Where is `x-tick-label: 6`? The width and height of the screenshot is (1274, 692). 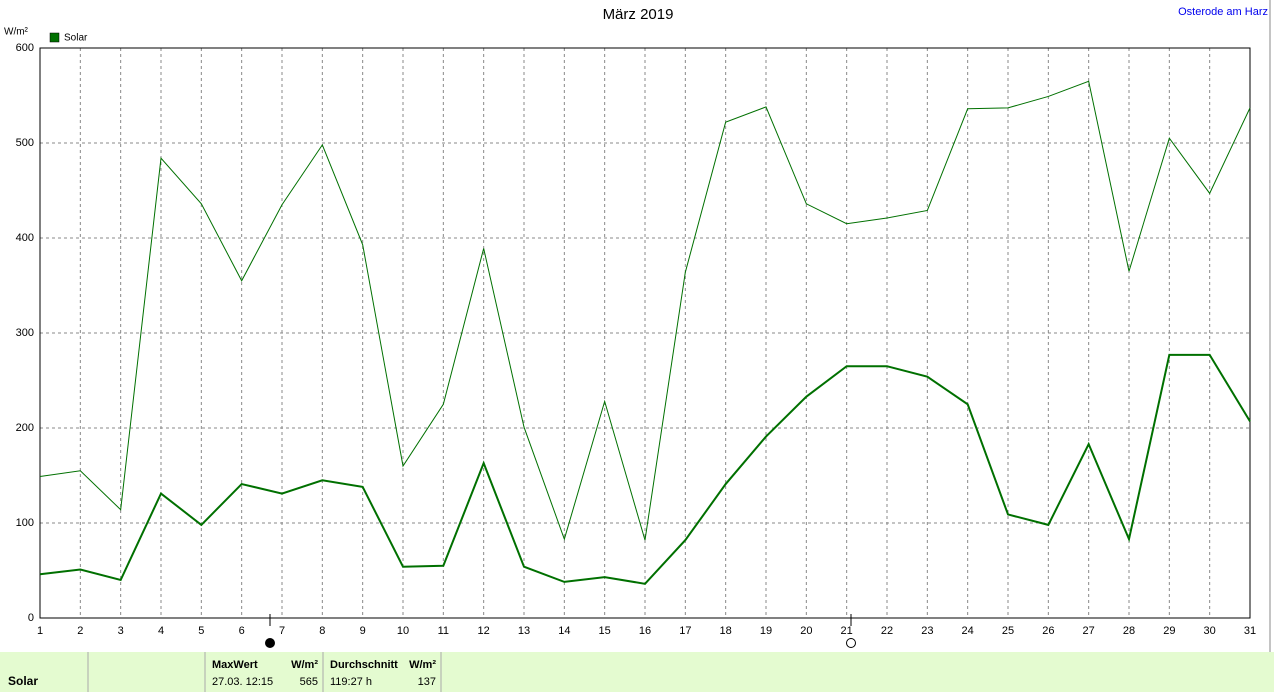
x-tick-label: 6 is located at coordinates (242, 631).